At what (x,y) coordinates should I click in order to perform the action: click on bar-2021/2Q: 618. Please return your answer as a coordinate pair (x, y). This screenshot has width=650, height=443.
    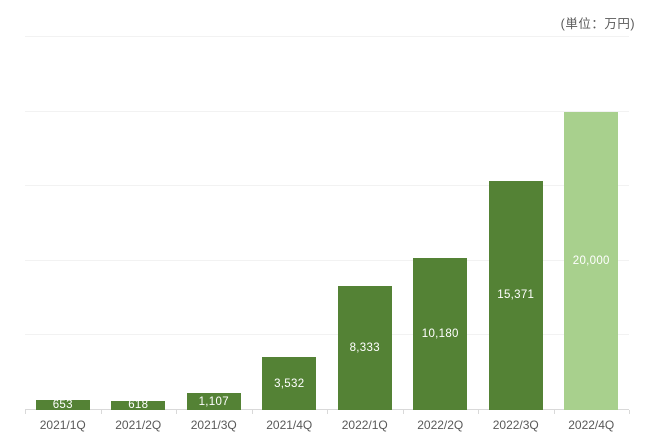
    Looking at the image, I should click on (138, 405).